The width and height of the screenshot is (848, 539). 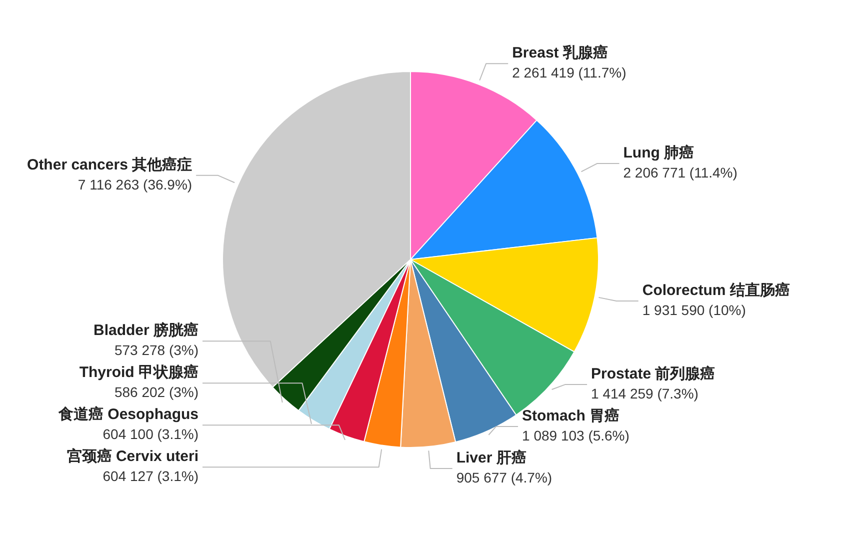 What do you see at coordinates (156, 392) in the screenshot?
I see `data-label: 586 202 (3%)` at bounding box center [156, 392].